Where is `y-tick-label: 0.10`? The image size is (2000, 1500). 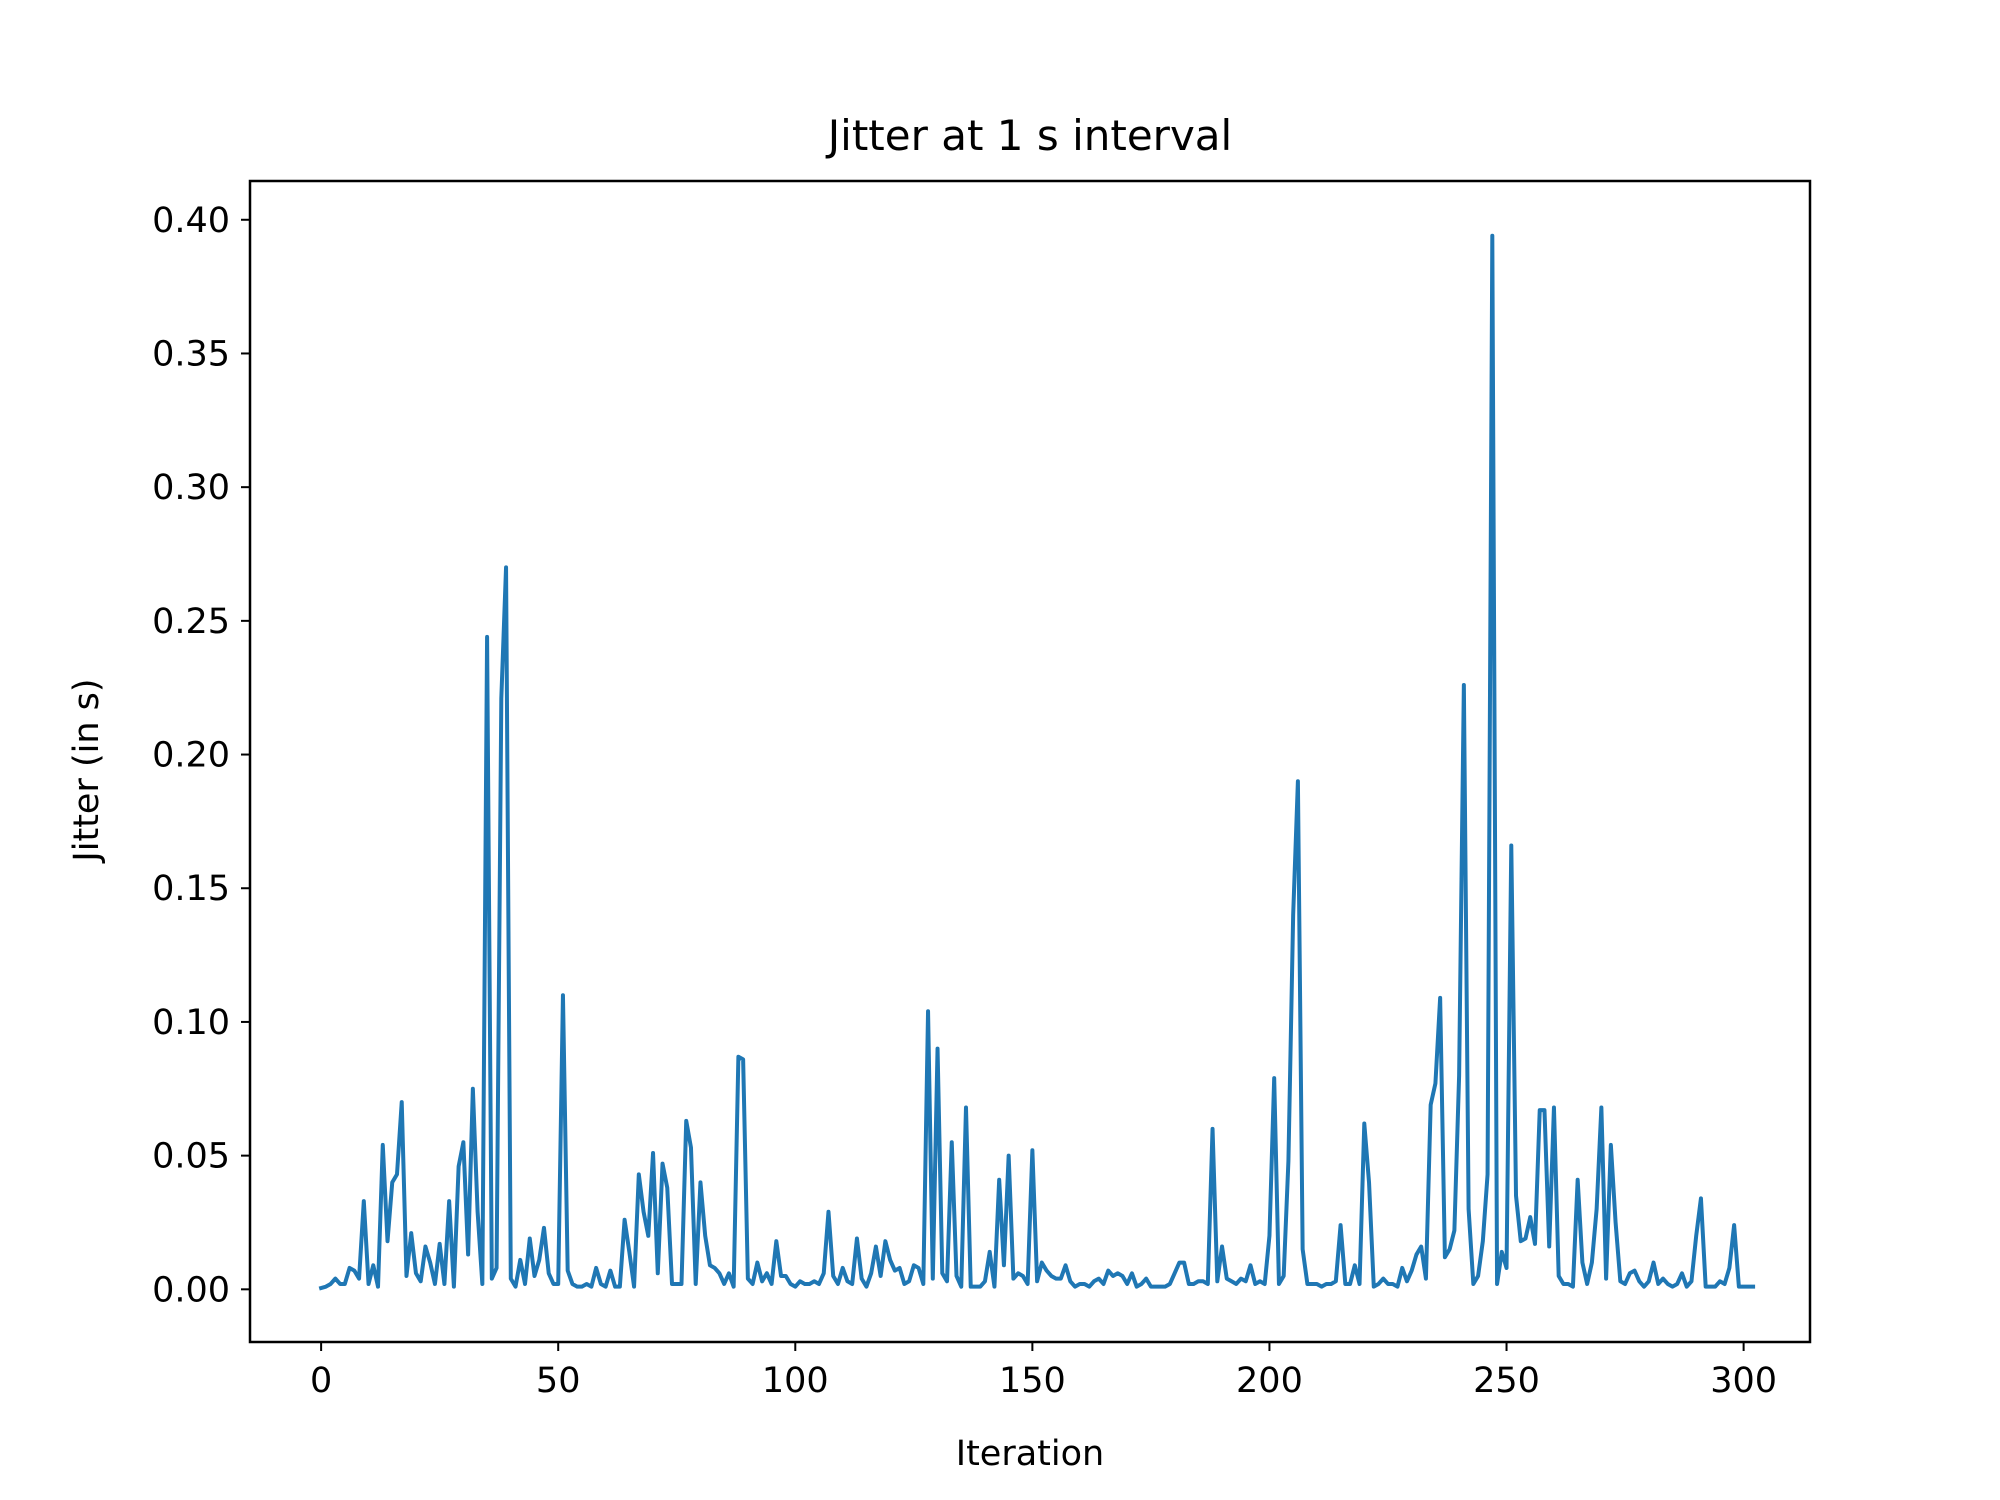
y-tick-label: 0.10 is located at coordinates (191, 1023).